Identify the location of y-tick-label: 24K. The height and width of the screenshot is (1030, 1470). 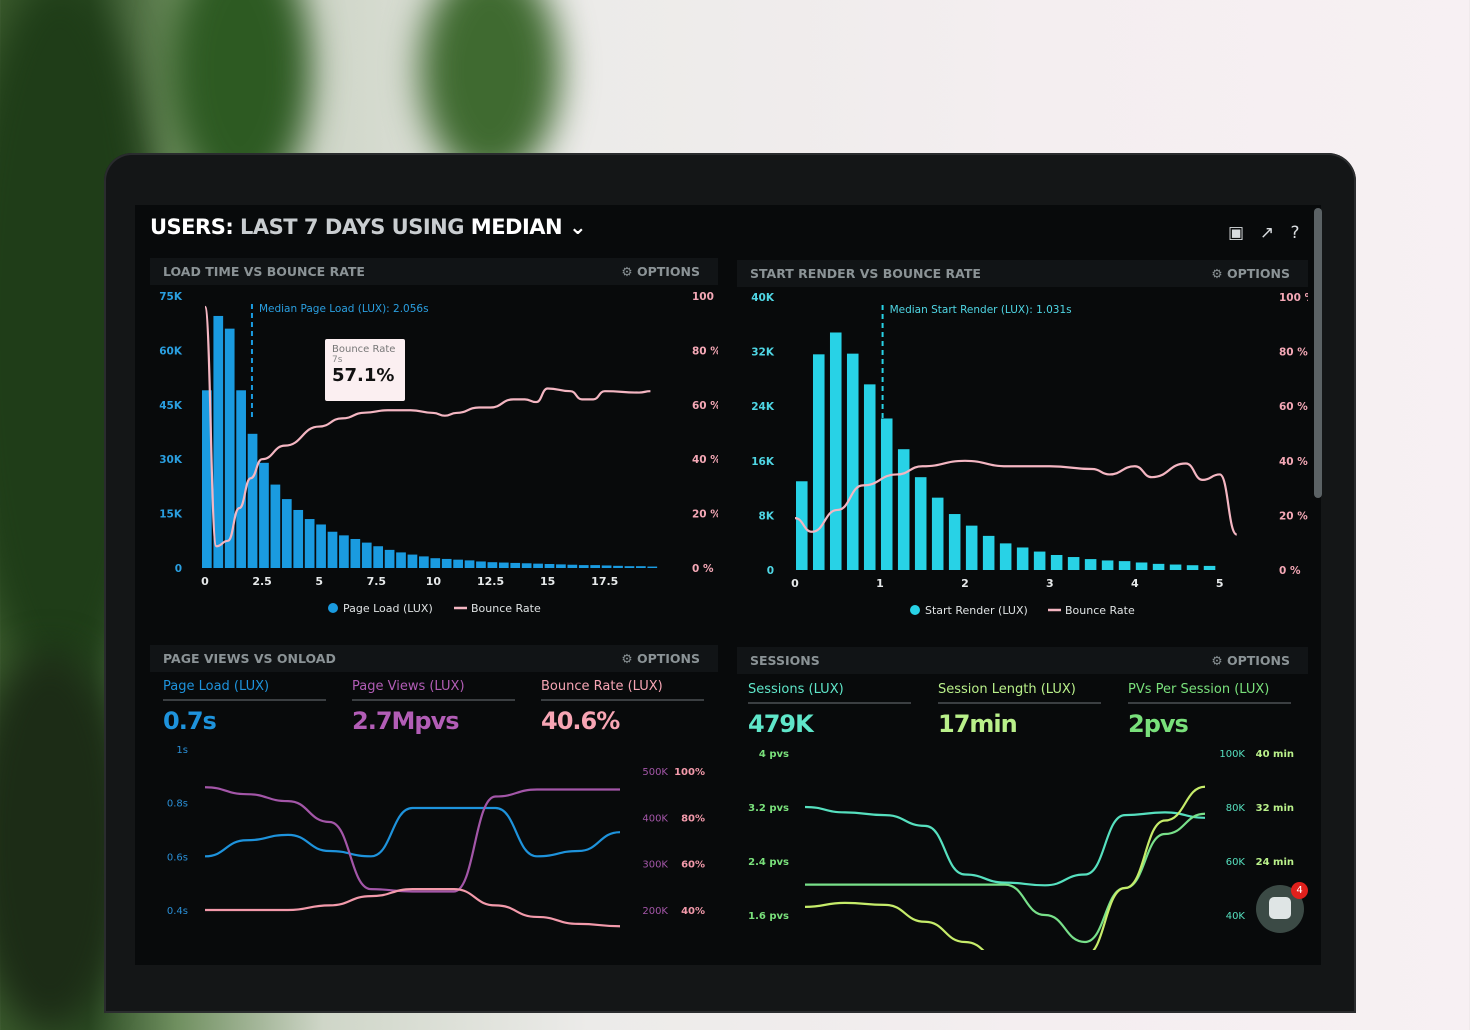
(763, 407).